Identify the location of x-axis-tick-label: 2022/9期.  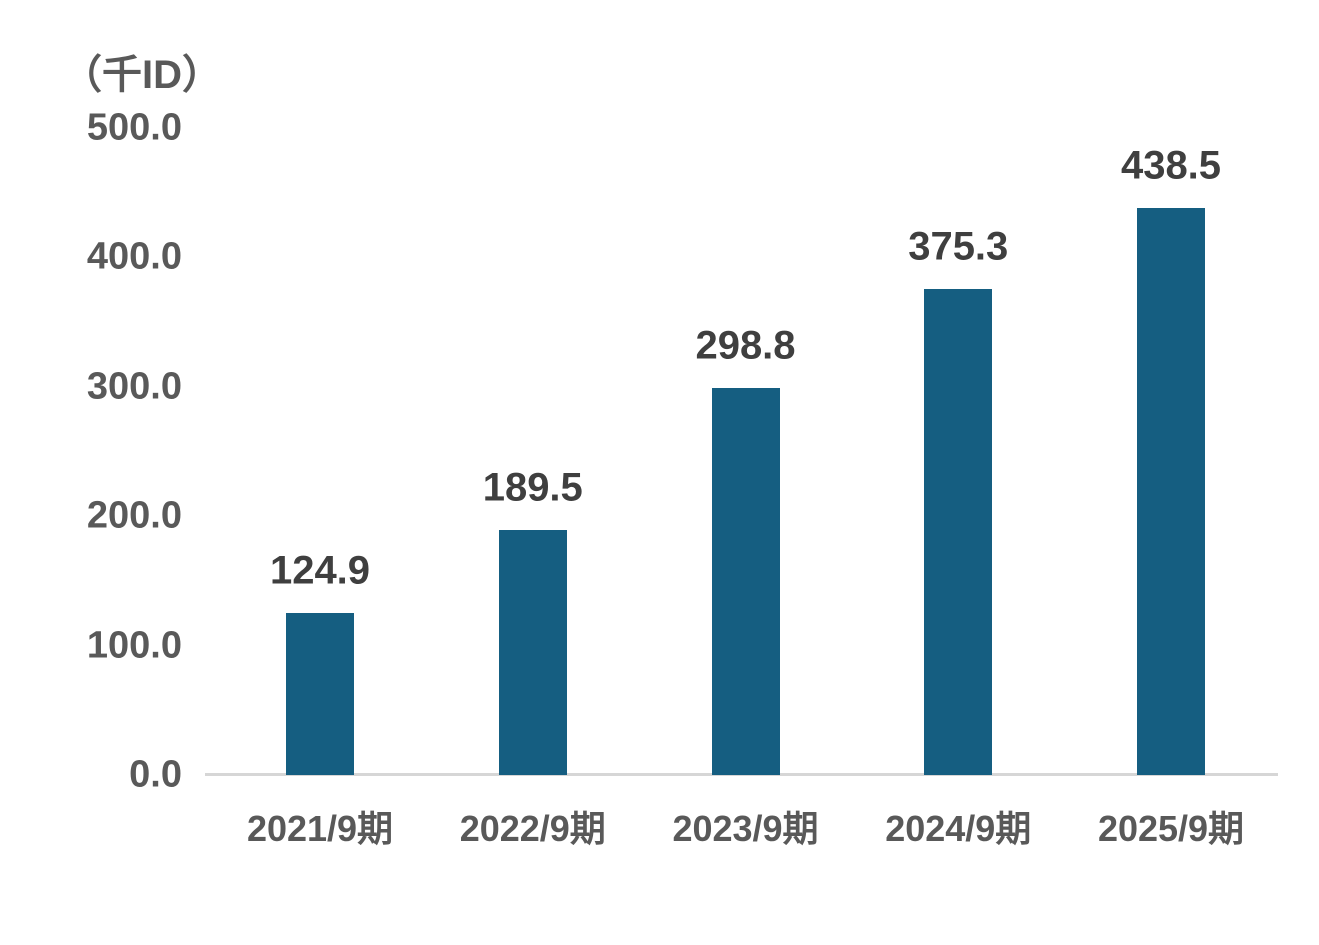
(532, 828).